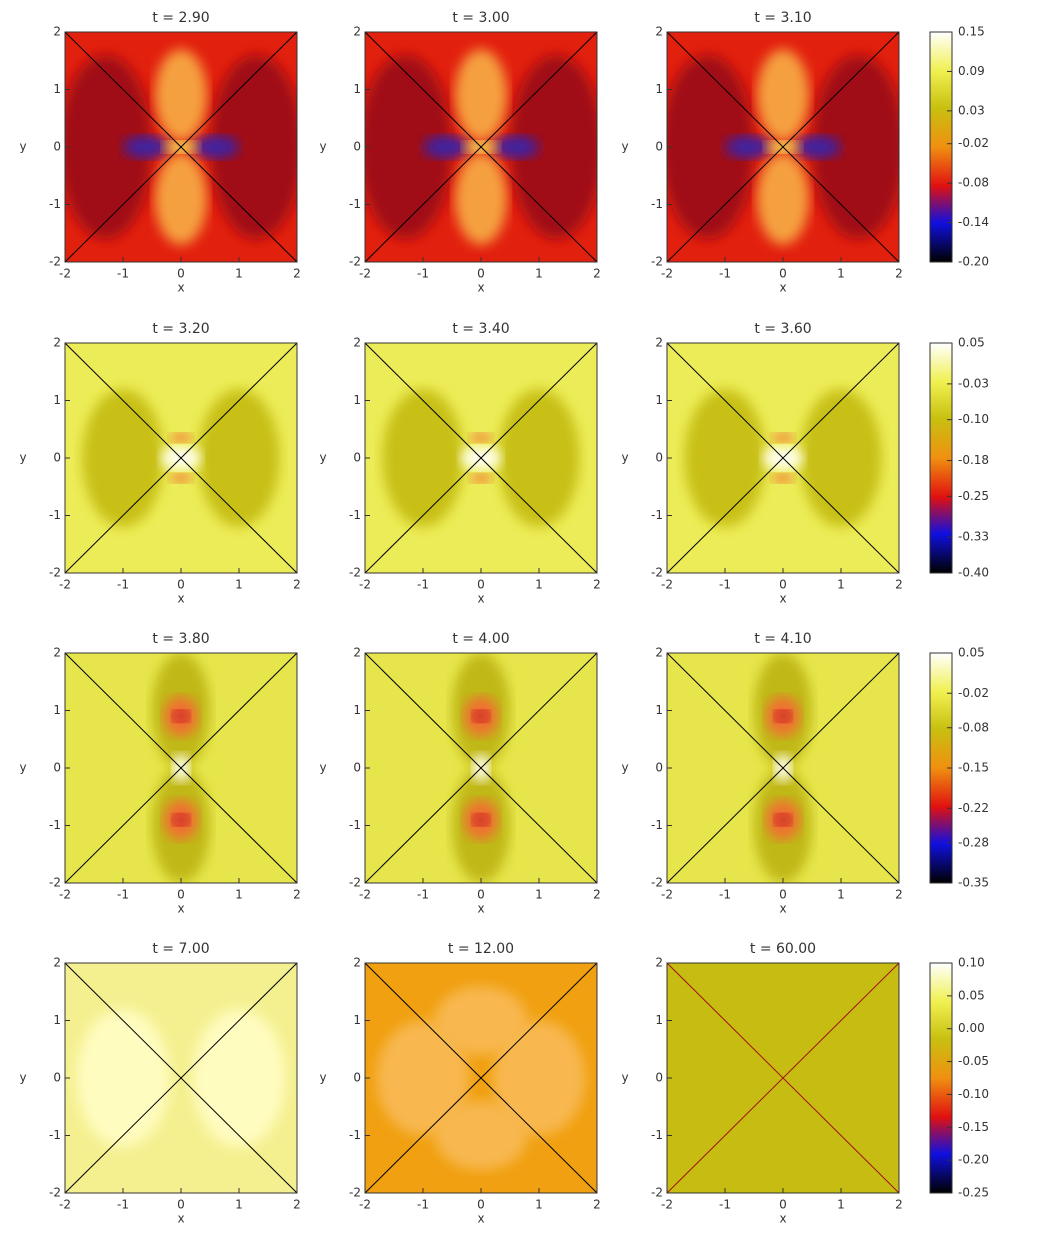 Image resolution: width=1038 pixels, height=1239 pixels. I want to click on panel-title: t = 2.90, so click(180, 18).